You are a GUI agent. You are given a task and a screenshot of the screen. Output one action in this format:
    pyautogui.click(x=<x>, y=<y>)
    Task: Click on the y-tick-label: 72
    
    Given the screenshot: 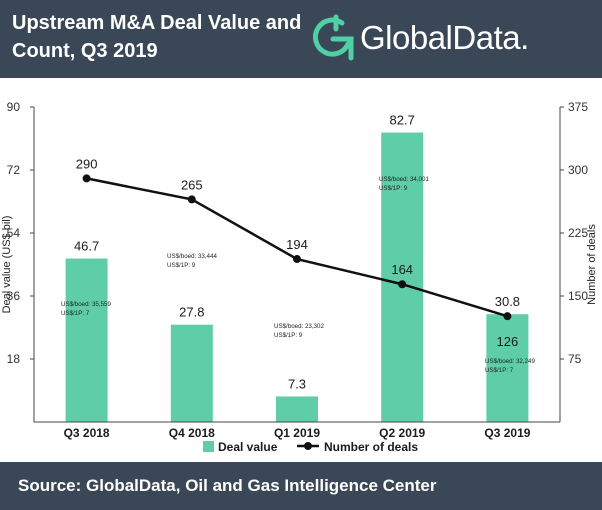 What is the action you would take?
    pyautogui.click(x=14, y=170)
    